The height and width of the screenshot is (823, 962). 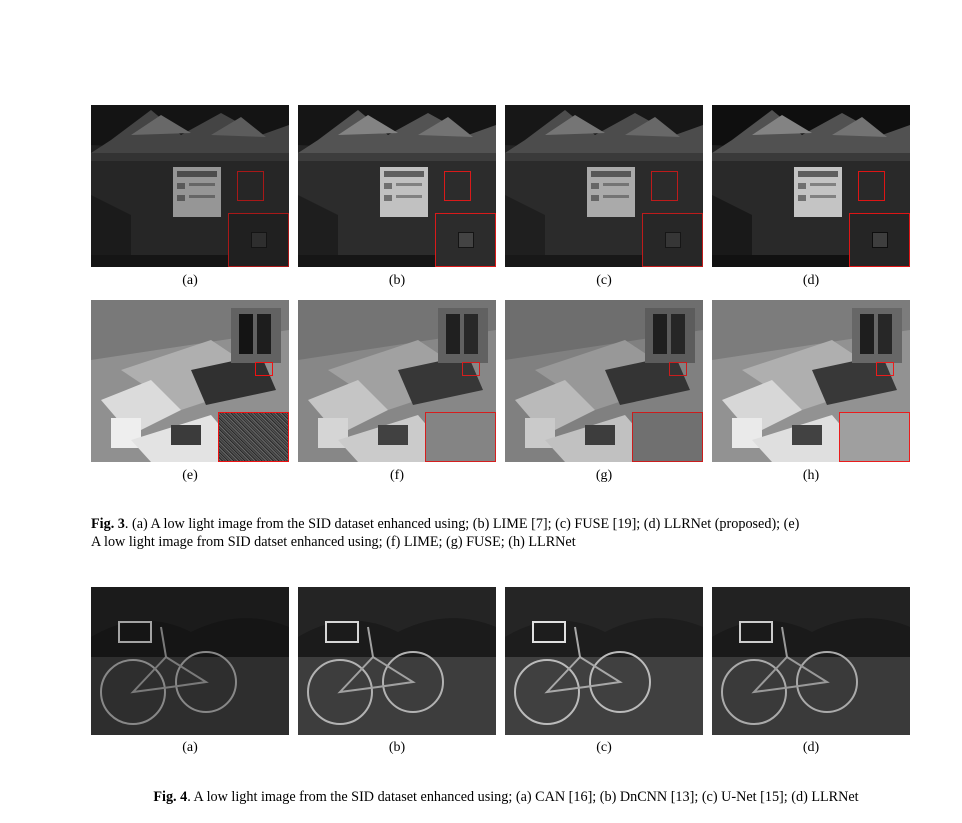 I want to click on fig4-panel-a, so click(x=190, y=661).